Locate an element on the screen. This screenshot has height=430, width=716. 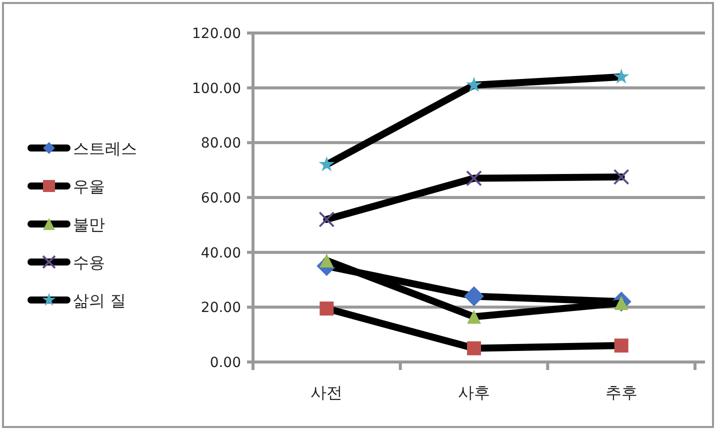
x-tick-label: 사후 is located at coordinates (474, 392).